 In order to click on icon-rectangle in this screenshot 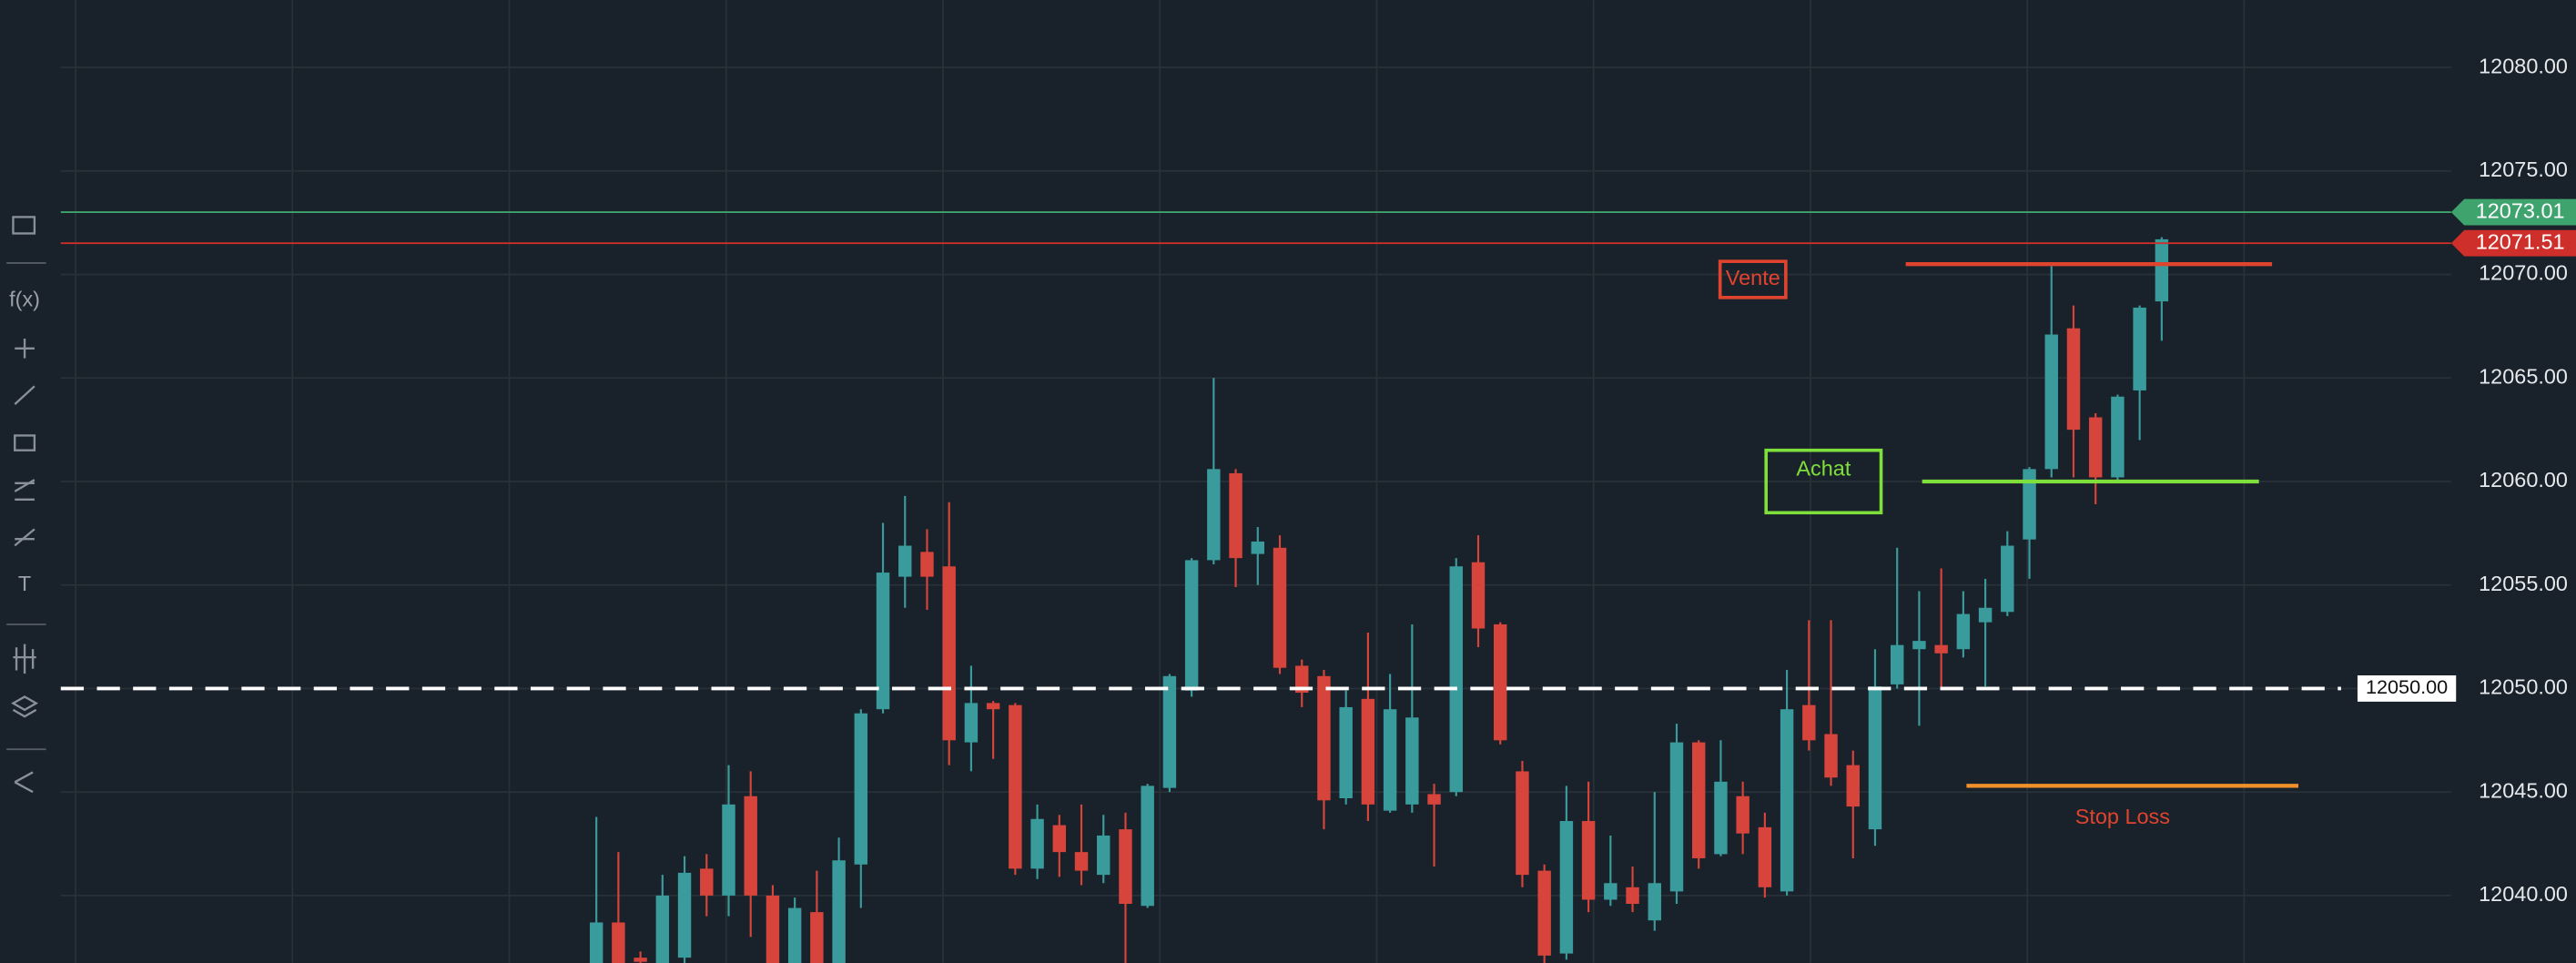, I will do `click(25, 443)`.